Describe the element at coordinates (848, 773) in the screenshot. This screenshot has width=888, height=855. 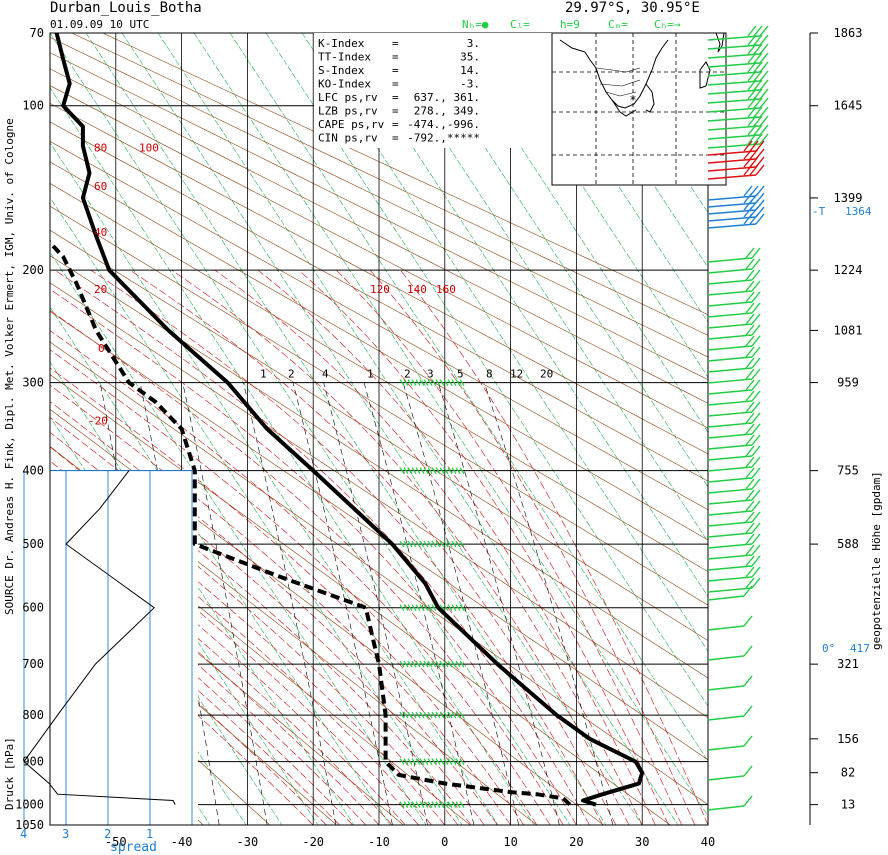
I see `height-tick-label: 82` at that location.